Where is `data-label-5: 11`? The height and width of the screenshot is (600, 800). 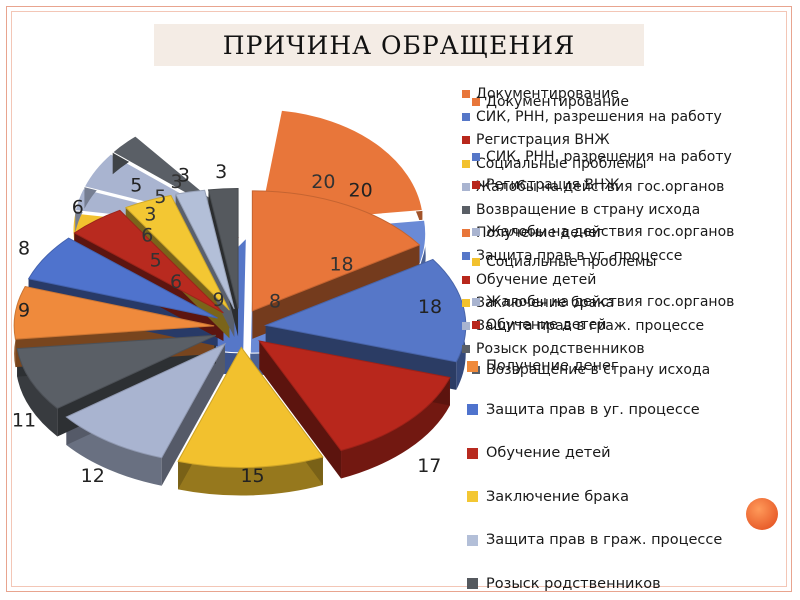 data-label-5: 11 is located at coordinates (24, 420).